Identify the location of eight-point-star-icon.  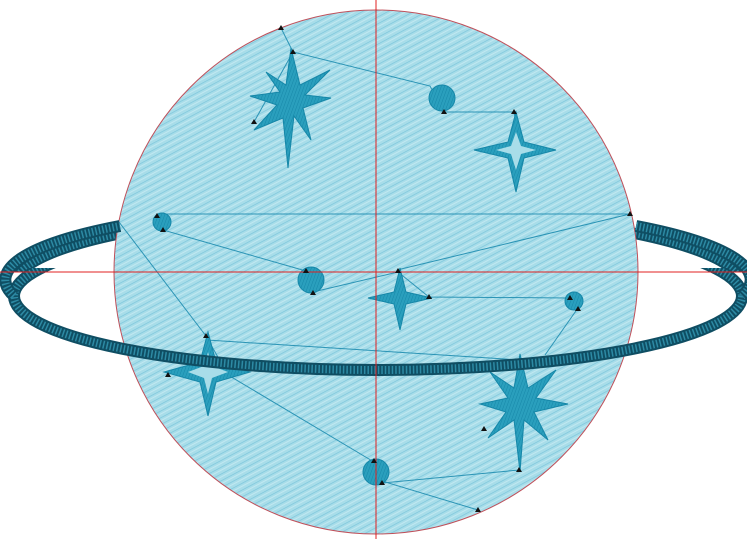
(290, 108).